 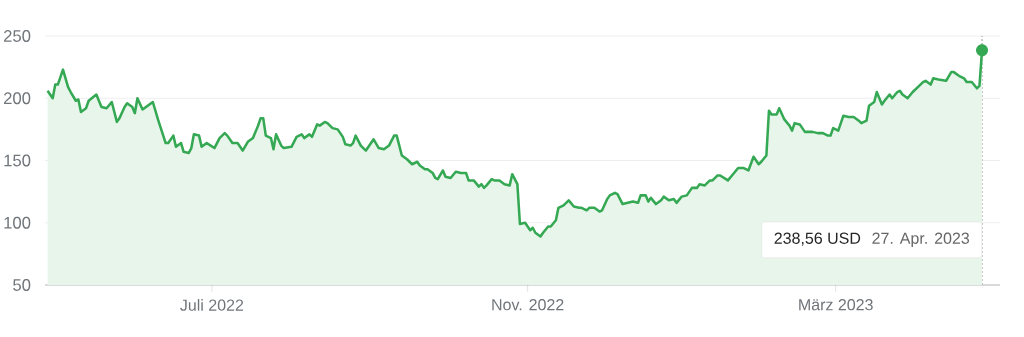 What do you see at coordinates (817, 239) in the screenshot?
I see `annotation: 238,56 USD` at bounding box center [817, 239].